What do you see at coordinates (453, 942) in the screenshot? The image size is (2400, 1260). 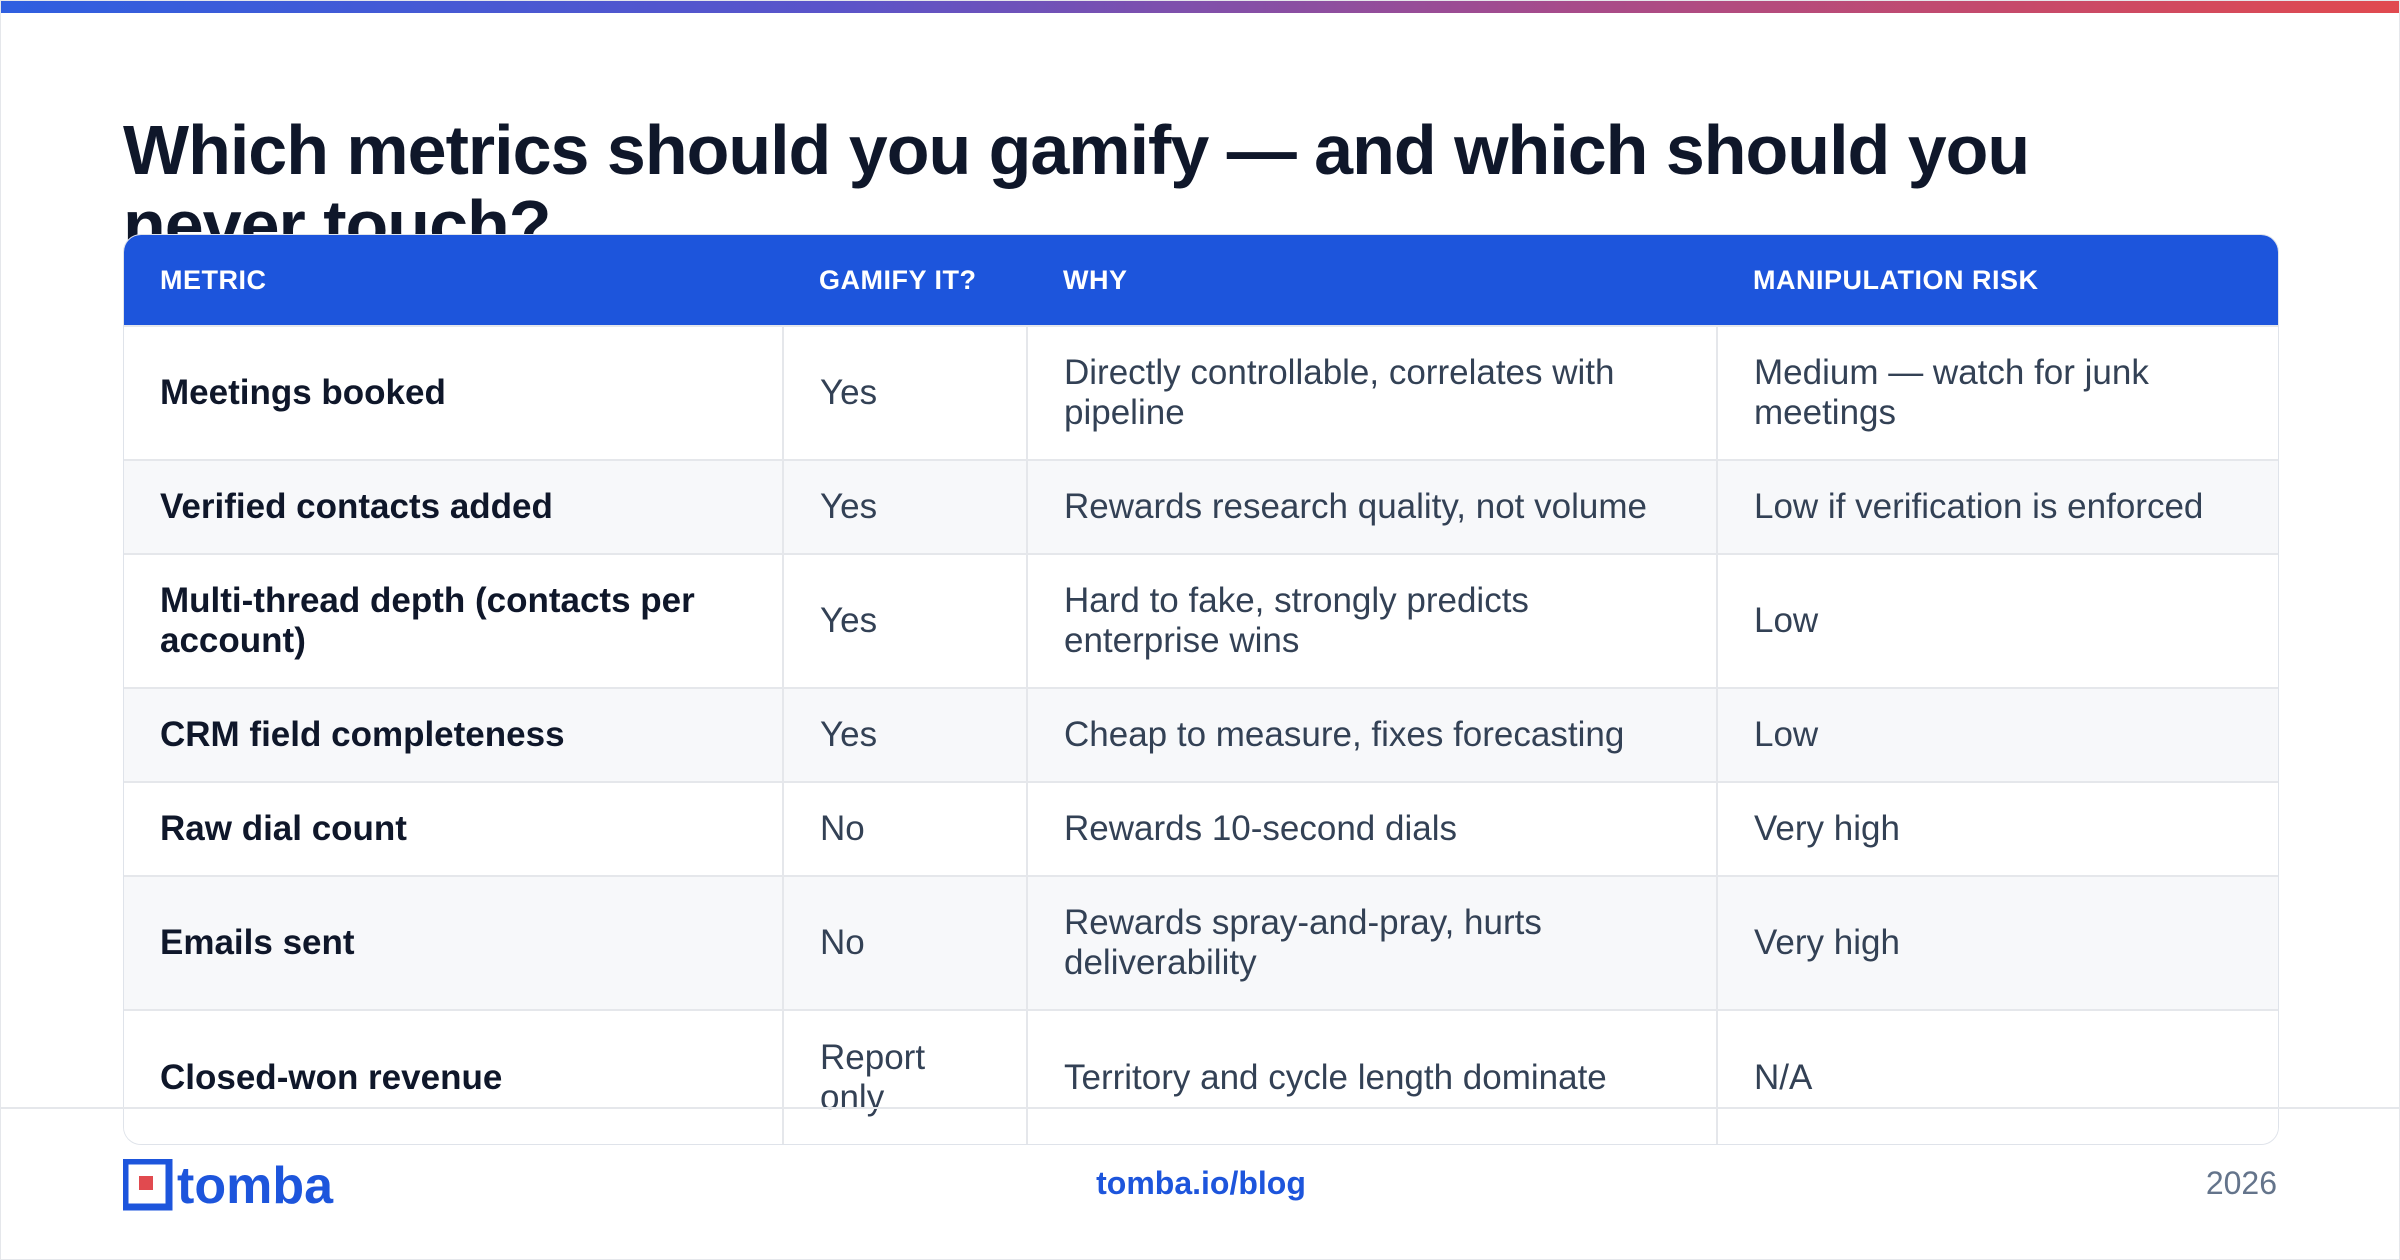 I see `cell-metric: Emails sent` at bounding box center [453, 942].